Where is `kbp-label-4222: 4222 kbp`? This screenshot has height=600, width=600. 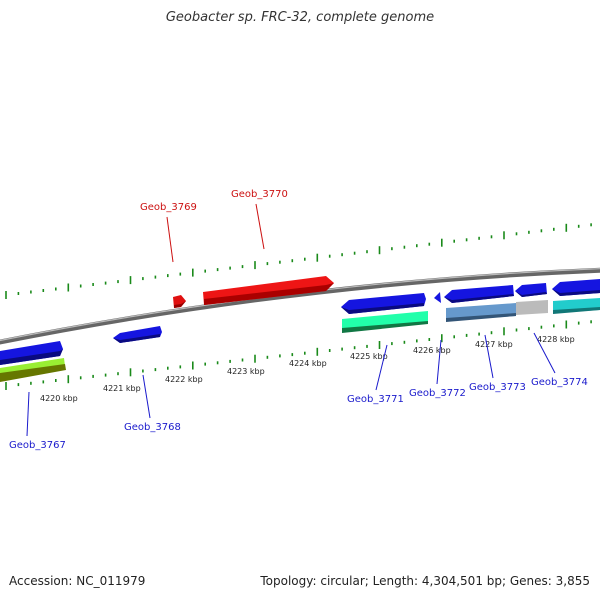
kbp-label-4222: 4222 kbp is located at coordinates (184, 379).